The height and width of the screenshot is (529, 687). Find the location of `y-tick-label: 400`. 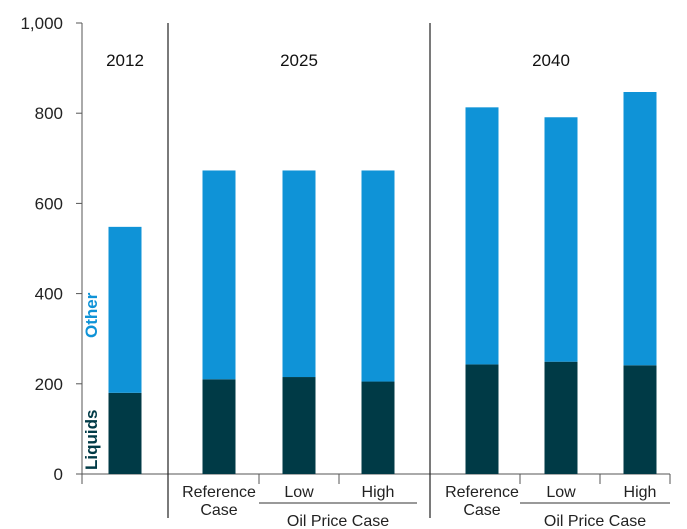

y-tick-label: 400 is located at coordinates (49, 294).